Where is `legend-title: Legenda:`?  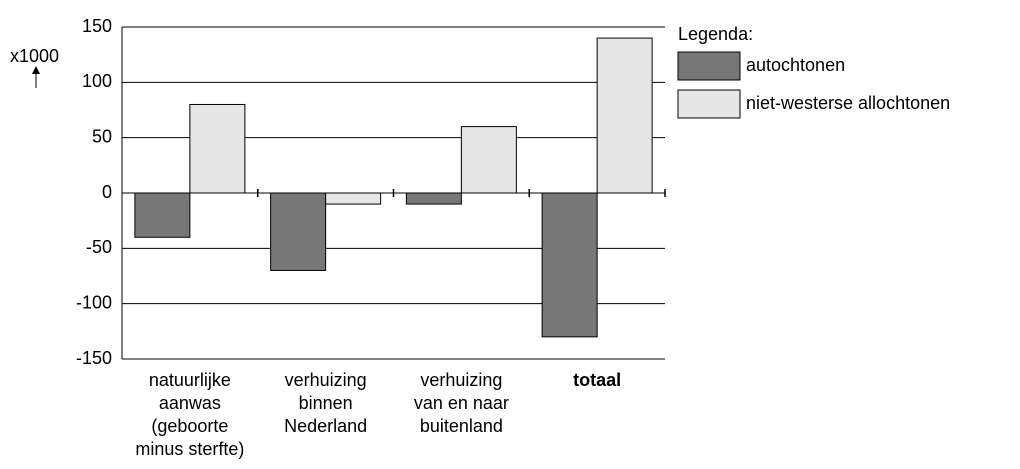
legend-title: Legenda: is located at coordinates (715, 34).